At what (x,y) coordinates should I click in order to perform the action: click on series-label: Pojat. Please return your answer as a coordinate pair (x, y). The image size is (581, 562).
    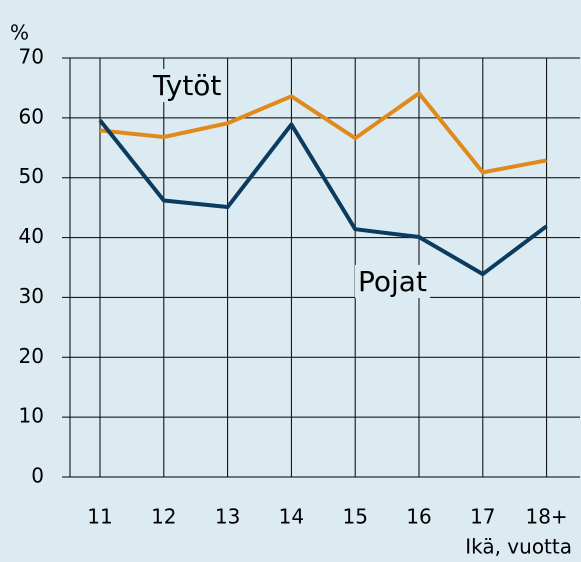
    Looking at the image, I should click on (392, 281).